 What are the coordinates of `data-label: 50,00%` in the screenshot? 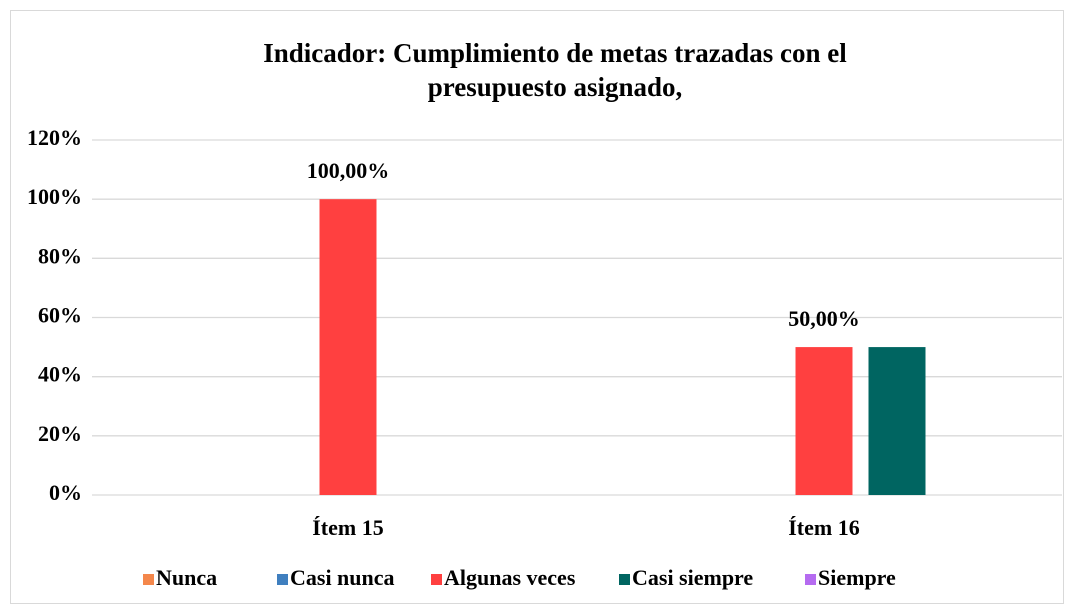 It's located at (824, 318).